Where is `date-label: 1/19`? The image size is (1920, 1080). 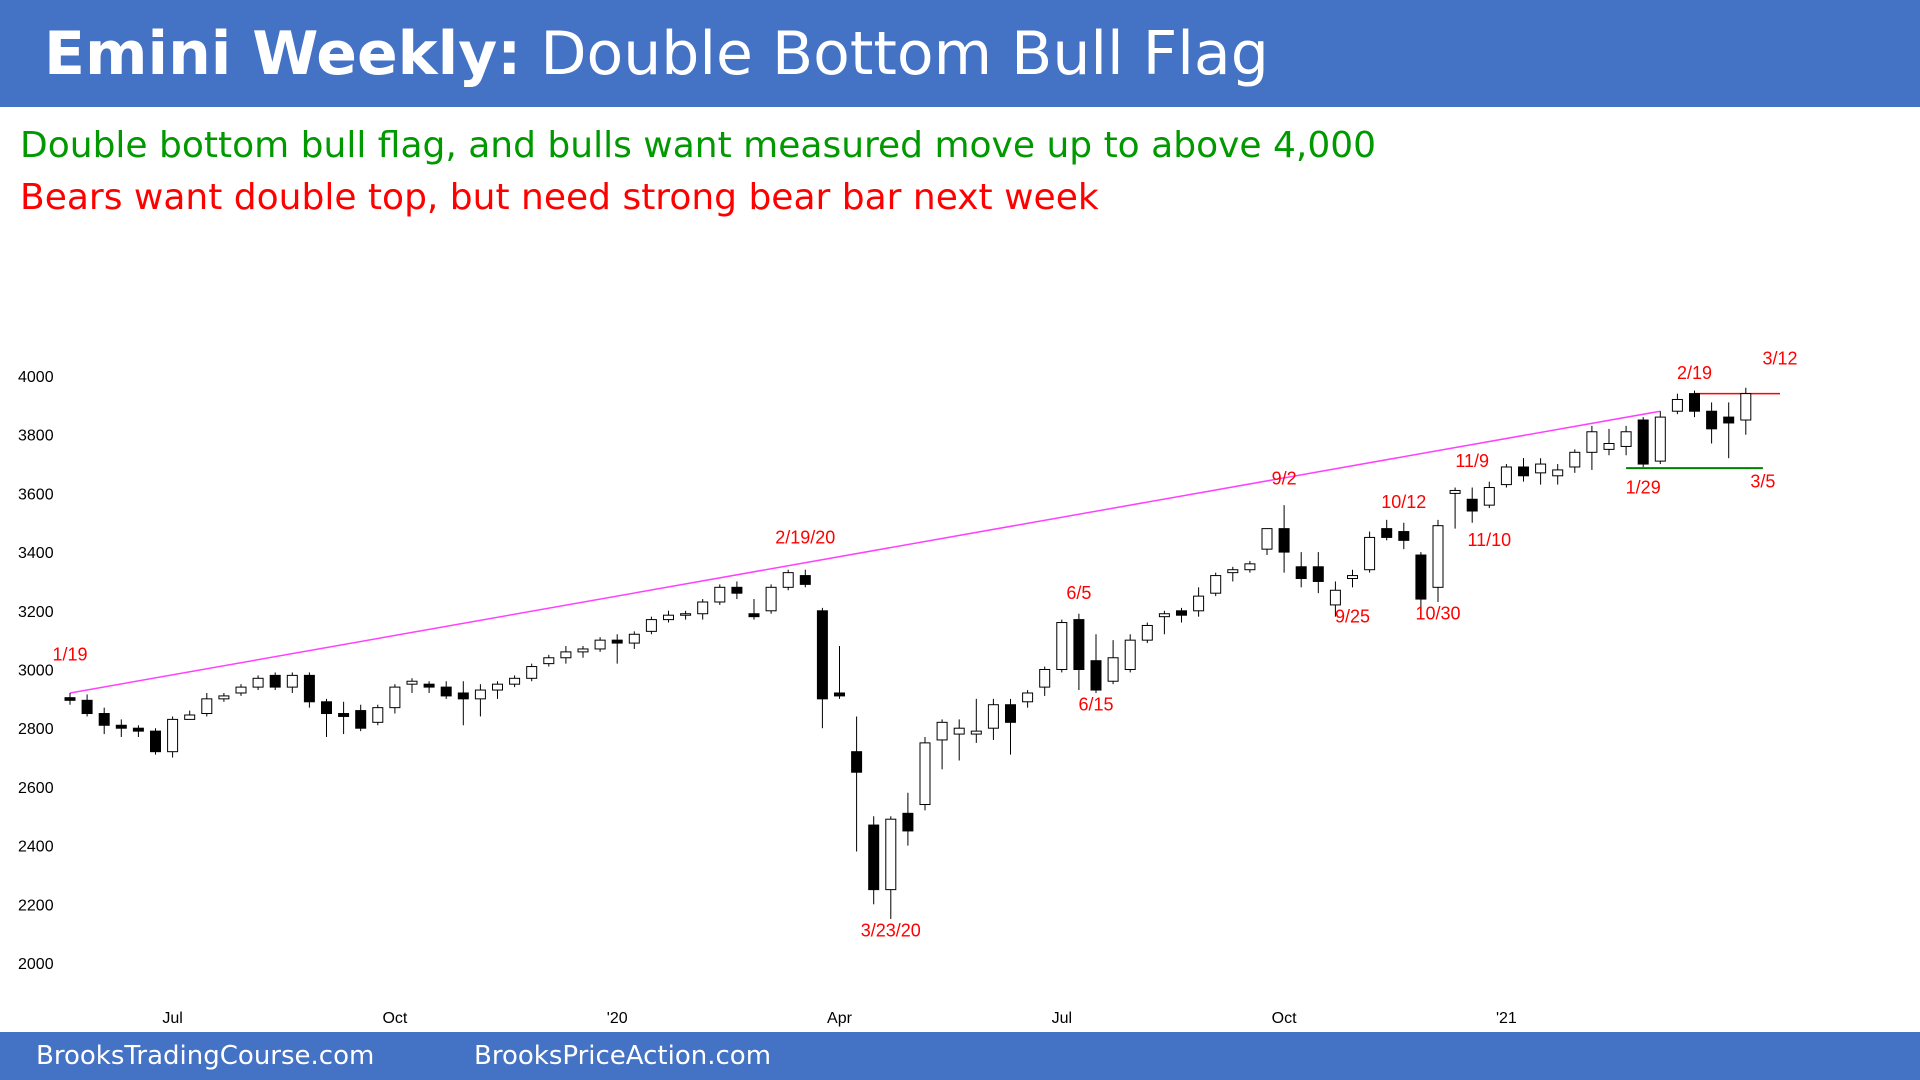 date-label: 1/19 is located at coordinates (69, 655).